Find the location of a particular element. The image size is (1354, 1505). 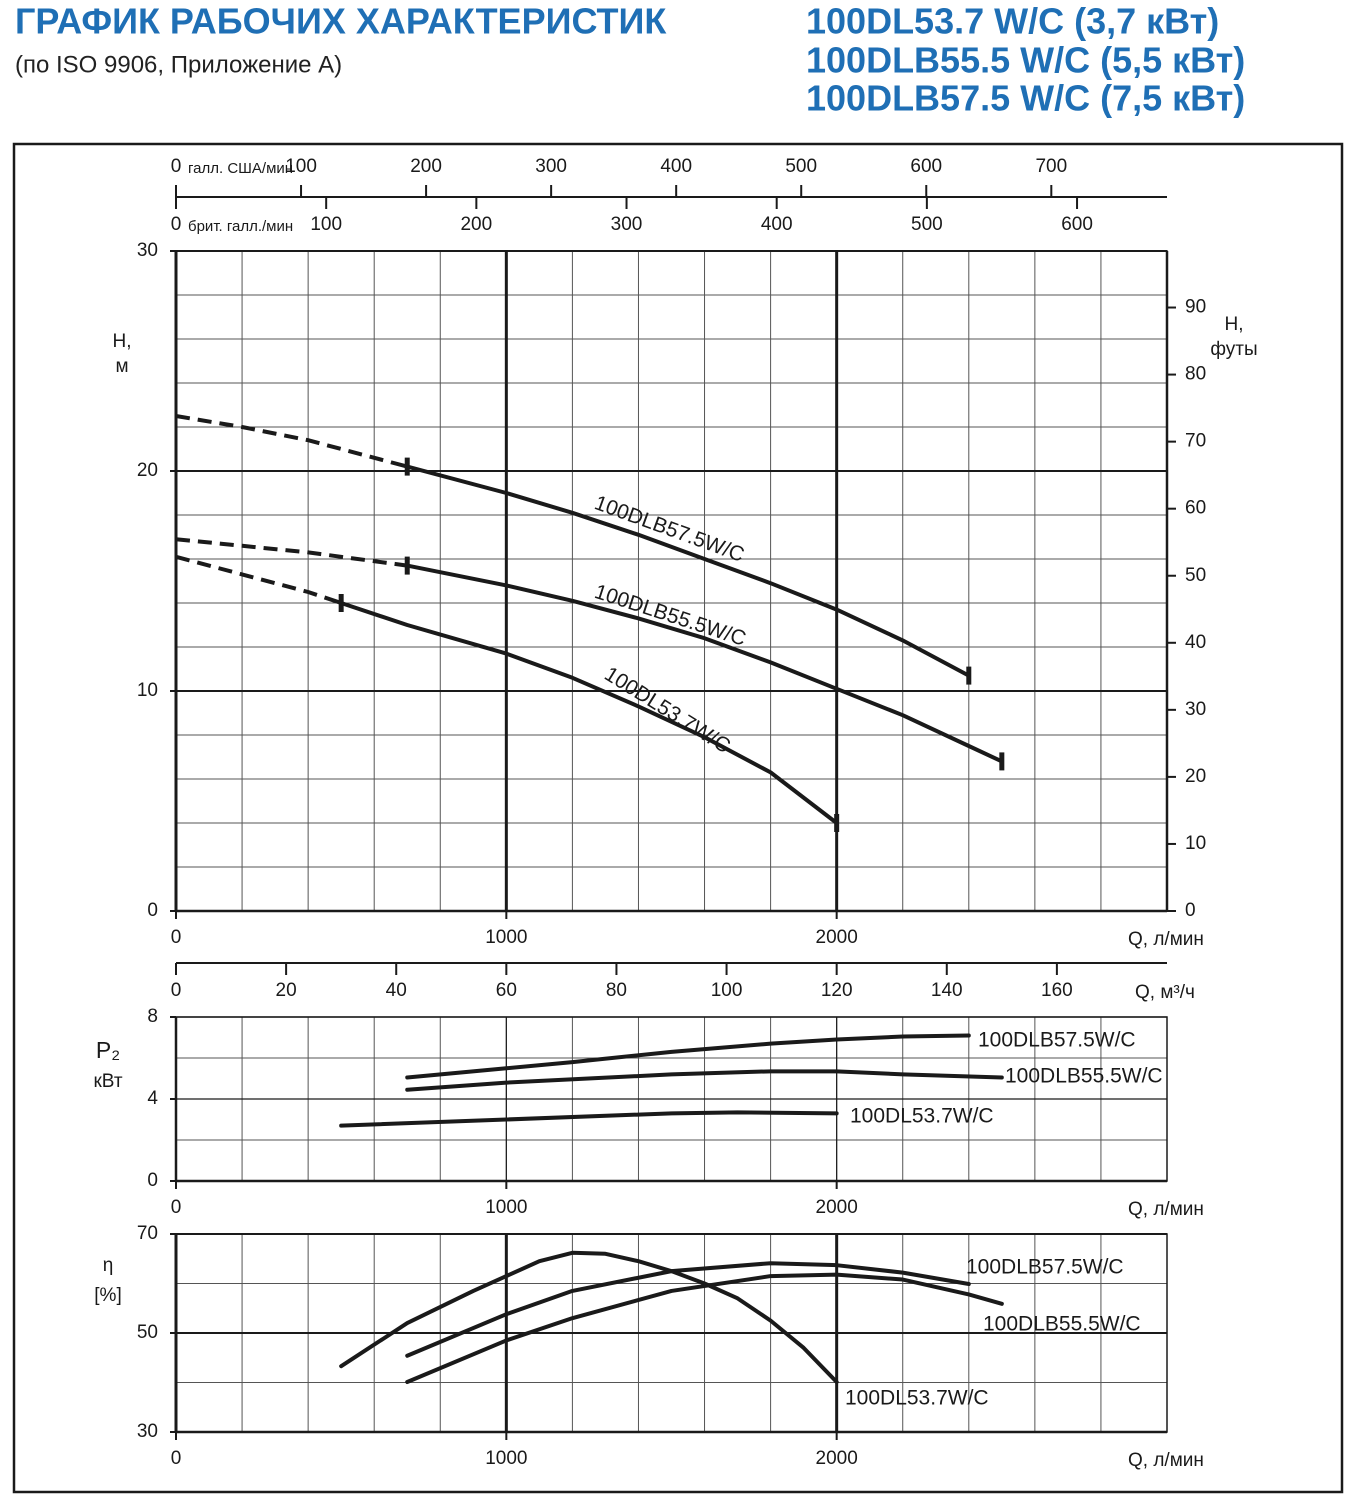

m3h-tick-label: 120 is located at coordinates (837, 990).